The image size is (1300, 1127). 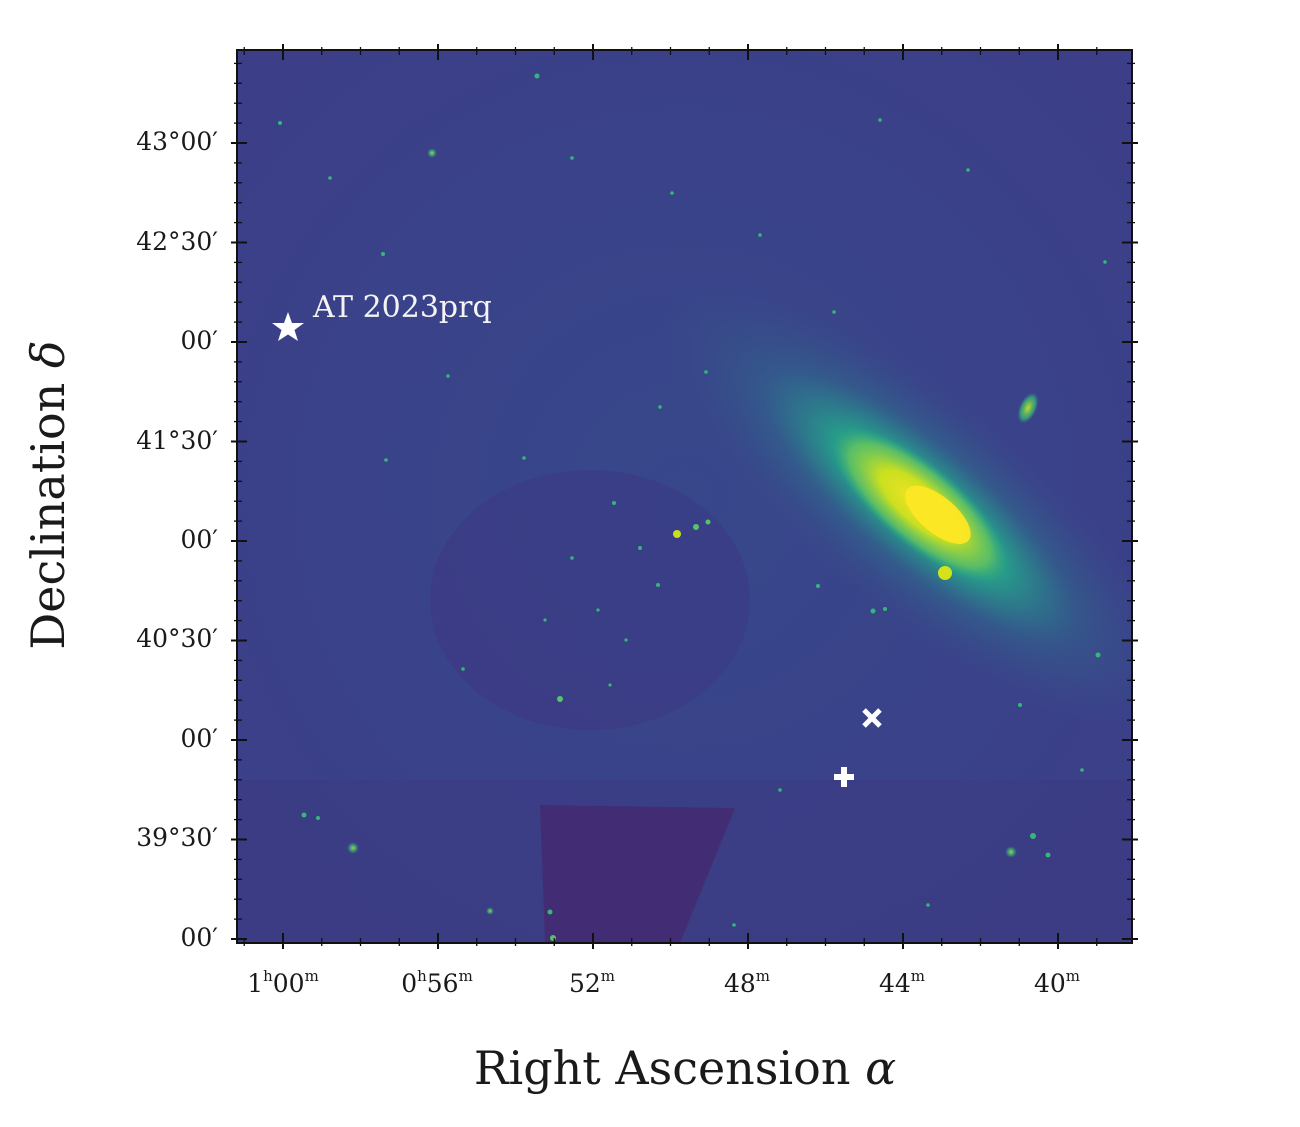 What do you see at coordinates (747, 982) in the screenshot?
I see `x-tick-label: 48m` at bounding box center [747, 982].